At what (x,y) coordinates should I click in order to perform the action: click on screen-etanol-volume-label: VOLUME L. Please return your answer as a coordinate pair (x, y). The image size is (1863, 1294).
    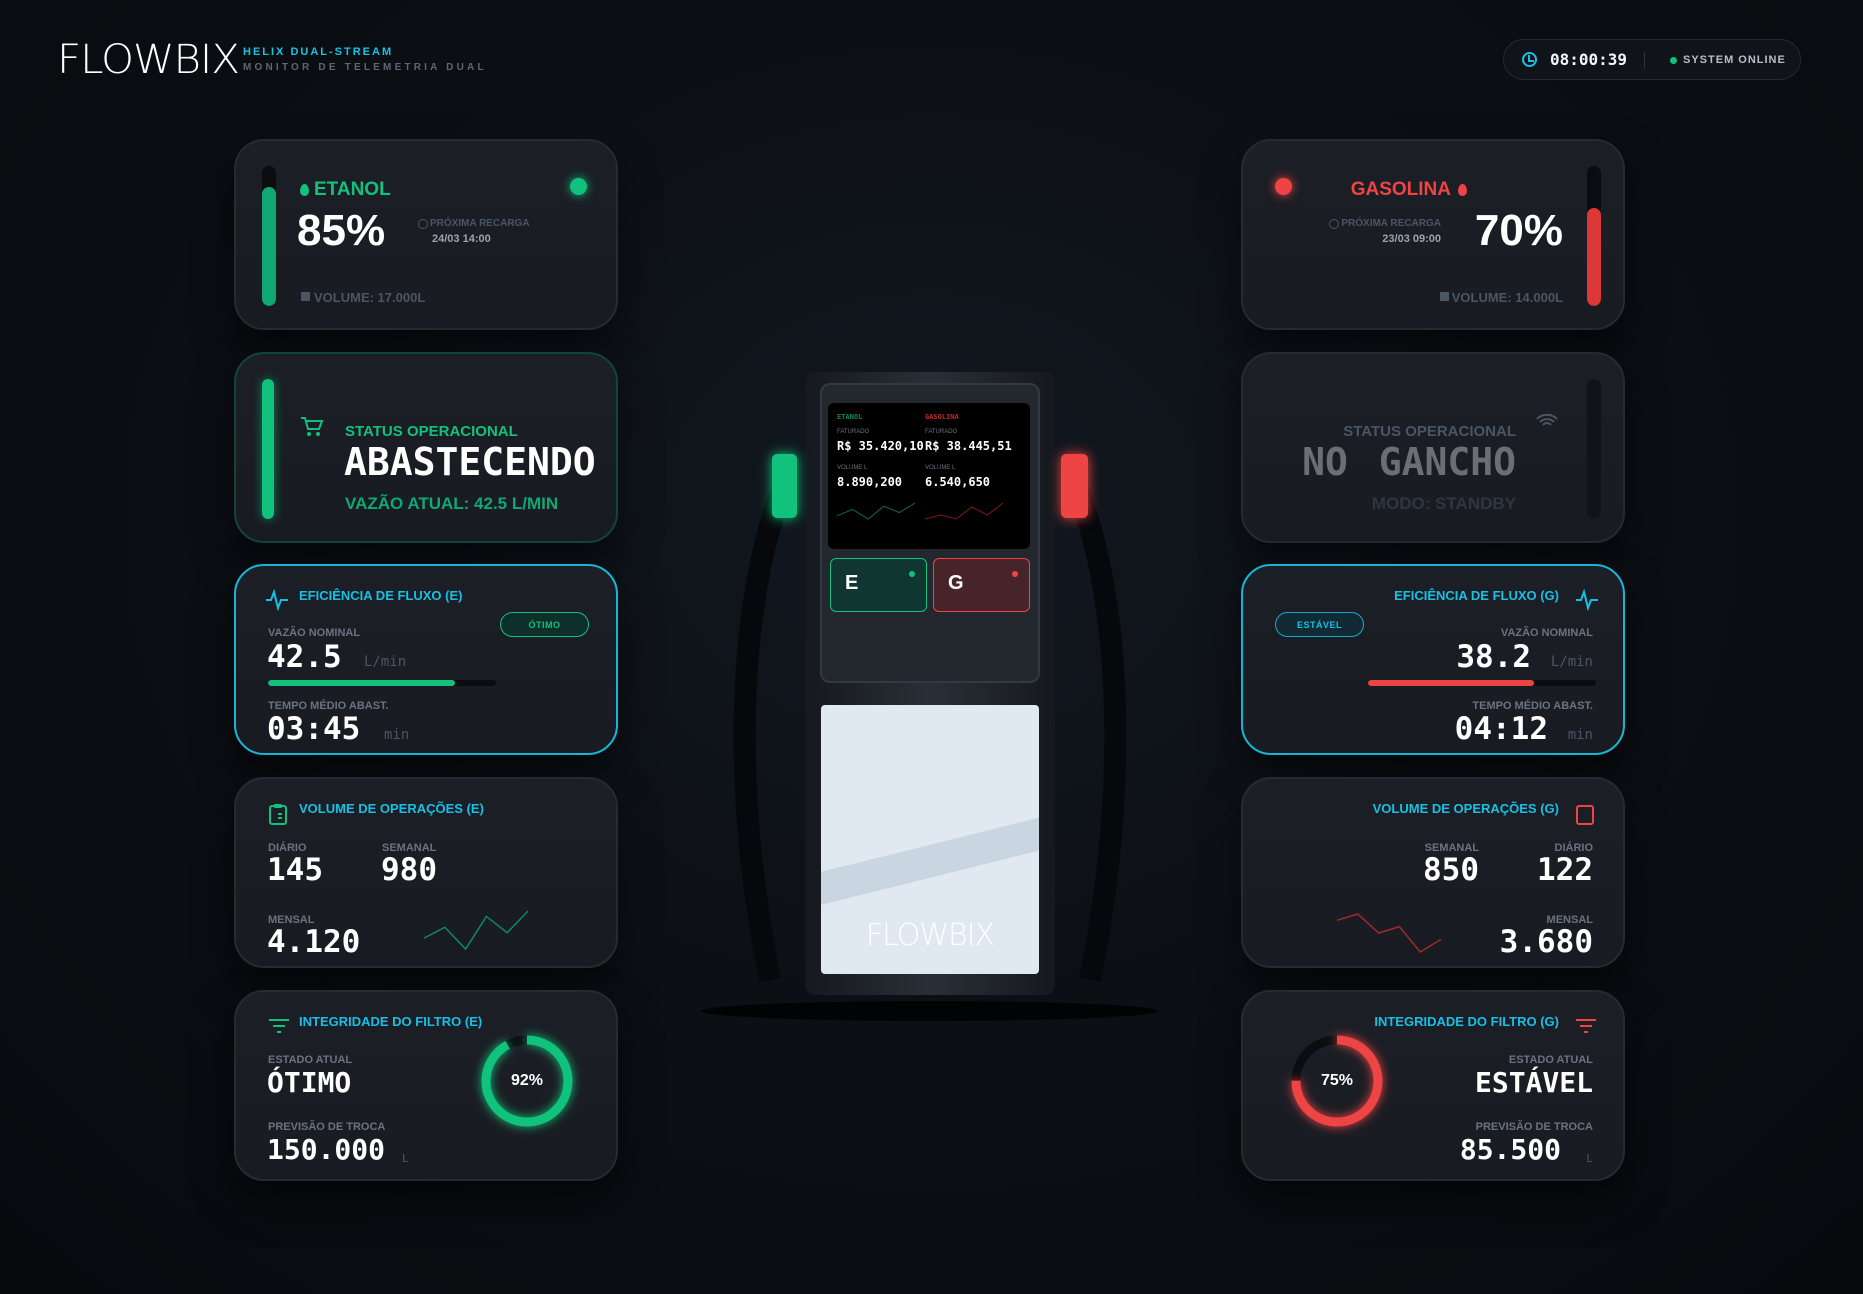
    Looking at the image, I should click on (852, 468).